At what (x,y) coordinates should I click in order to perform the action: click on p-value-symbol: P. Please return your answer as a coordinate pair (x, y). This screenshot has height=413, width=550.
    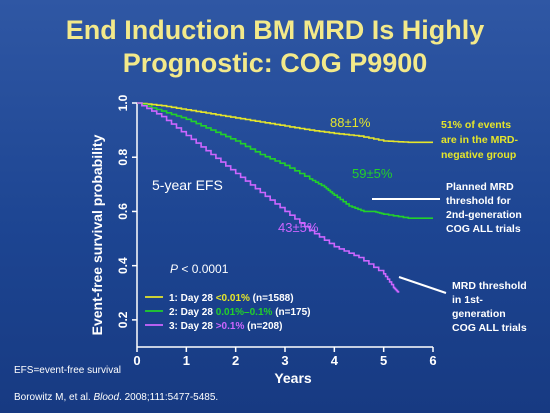
    Looking at the image, I should click on (174, 269).